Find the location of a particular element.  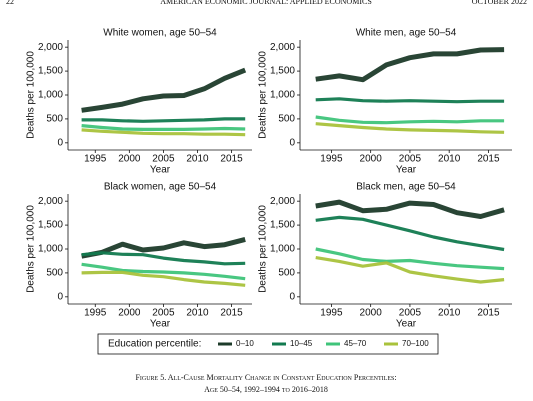

panel-title: Black men, age 50–54 is located at coordinates (406, 187).